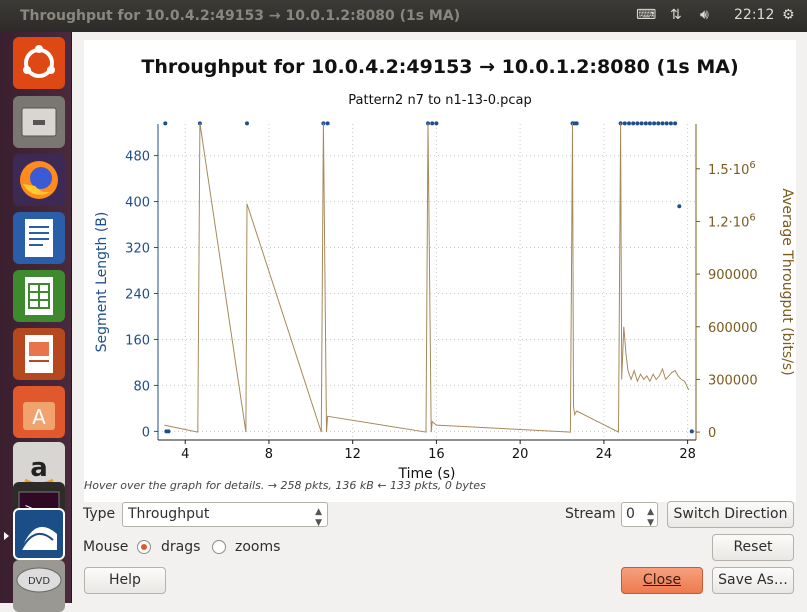 The width and height of the screenshot is (807, 612). I want to click on y-right-tick-label: 300000, so click(733, 380).